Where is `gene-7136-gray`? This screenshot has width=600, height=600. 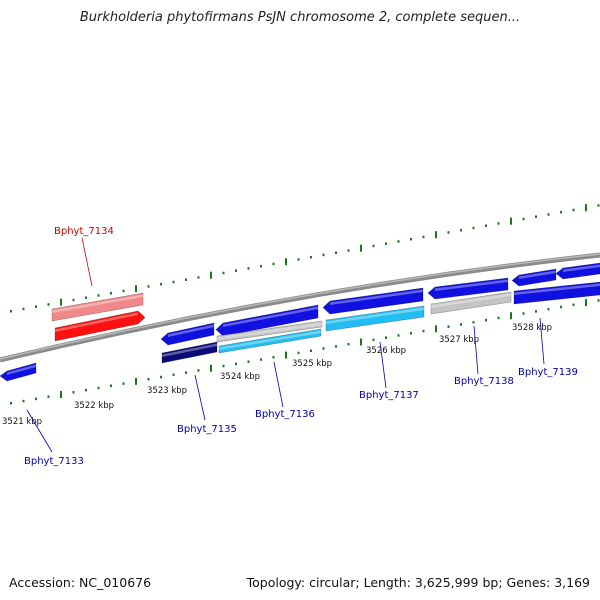
gene-7136-gray is located at coordinates (269, 331).